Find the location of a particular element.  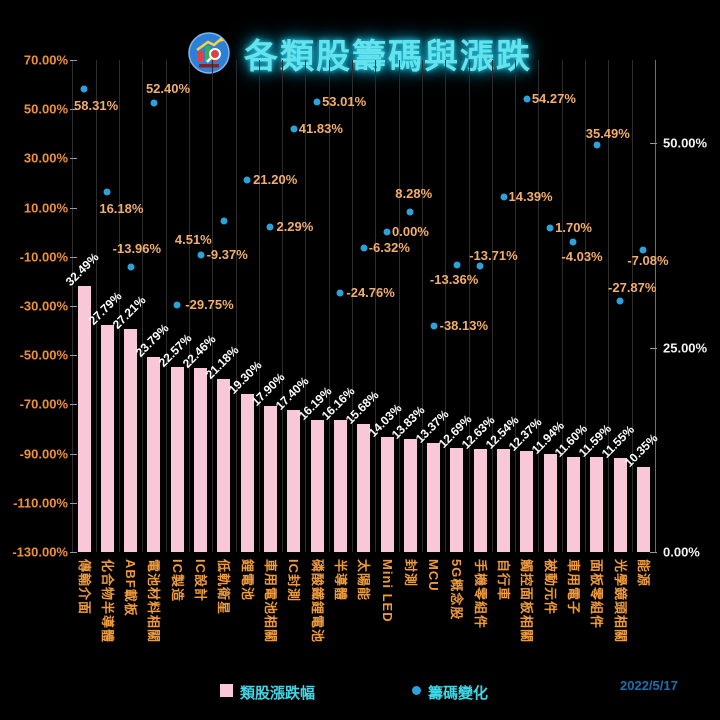

category-label-2: ABF載板 is located at coordinates (131, 588).